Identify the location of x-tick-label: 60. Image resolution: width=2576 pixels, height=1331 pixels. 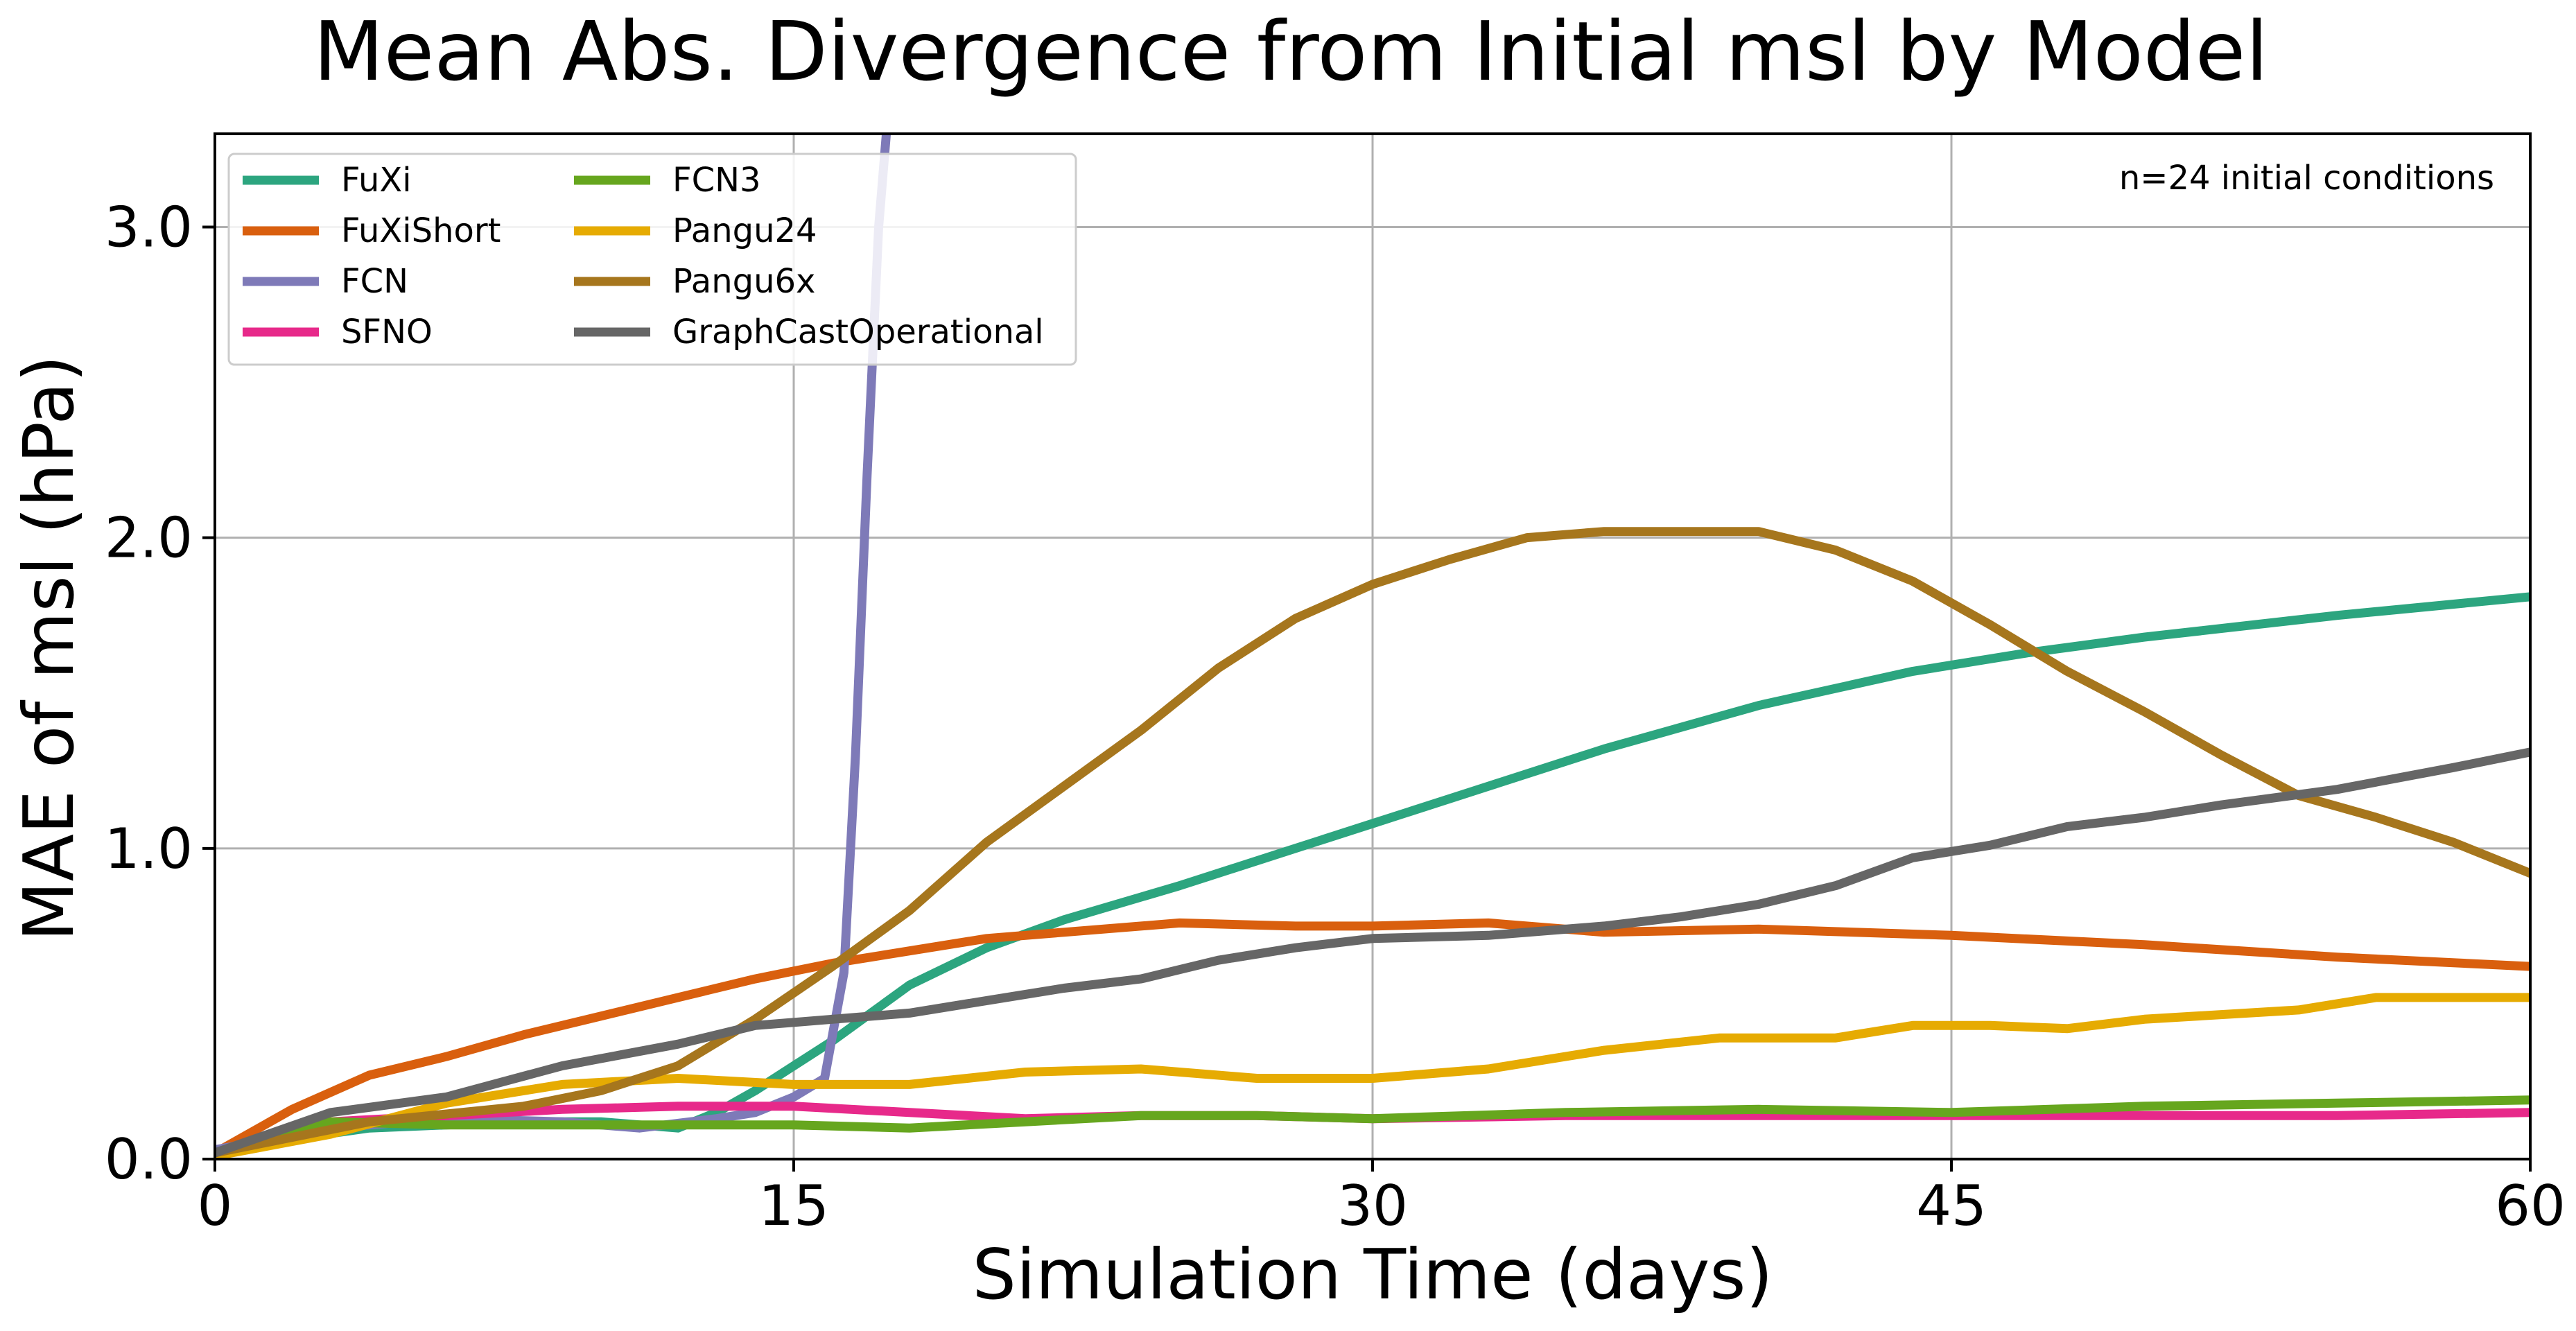
(2530, 1206).